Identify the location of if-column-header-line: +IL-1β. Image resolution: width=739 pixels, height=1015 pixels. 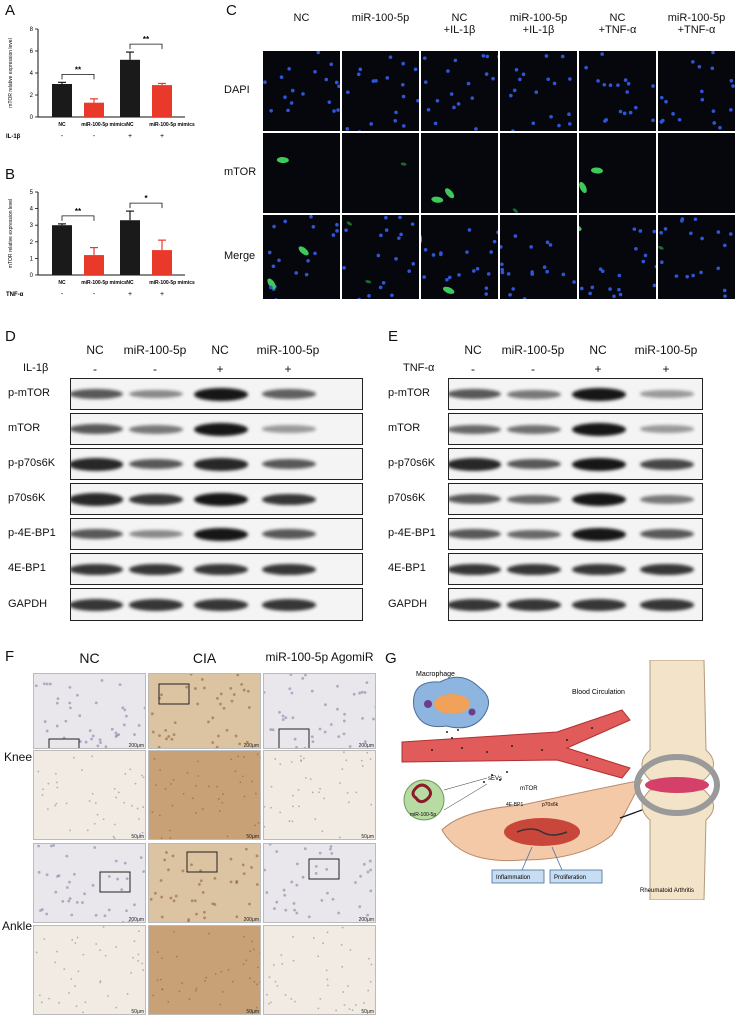
(459, 30).